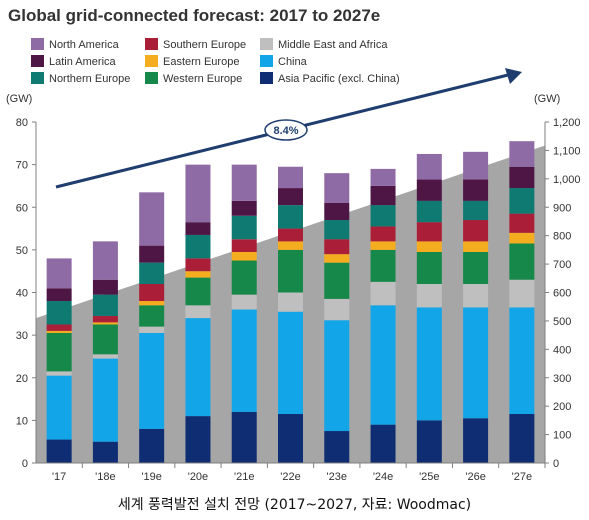  I want to click on legend-label-western-europe: Western Europe, so click(202, 79).